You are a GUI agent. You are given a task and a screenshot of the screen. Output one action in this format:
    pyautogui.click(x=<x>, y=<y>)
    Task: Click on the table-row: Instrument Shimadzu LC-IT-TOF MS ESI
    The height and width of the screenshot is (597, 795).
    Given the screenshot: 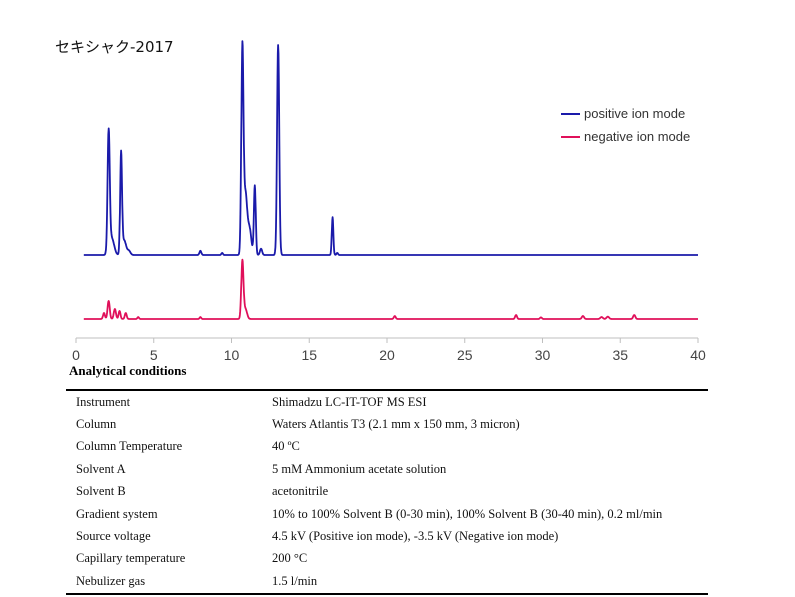 What is the action you would take?
    pyautogui.click(x=387, y=401)
    